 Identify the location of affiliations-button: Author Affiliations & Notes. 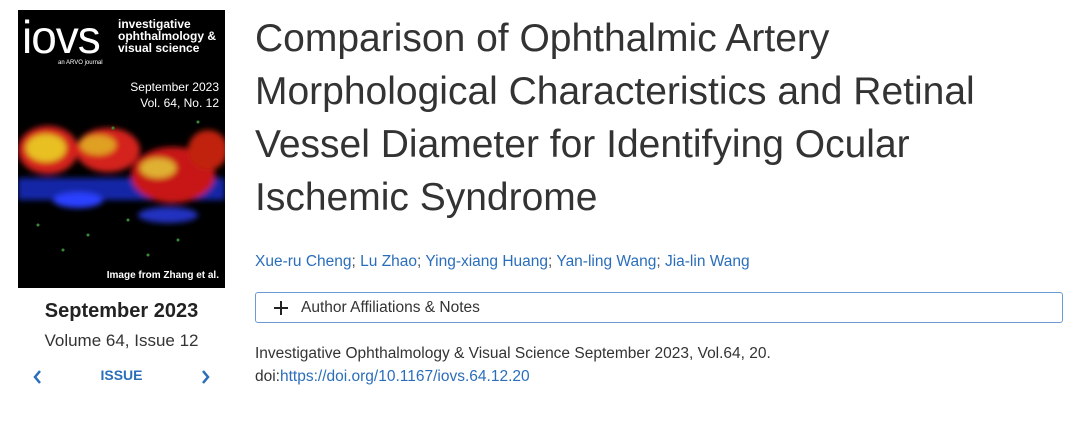
(659, 307).